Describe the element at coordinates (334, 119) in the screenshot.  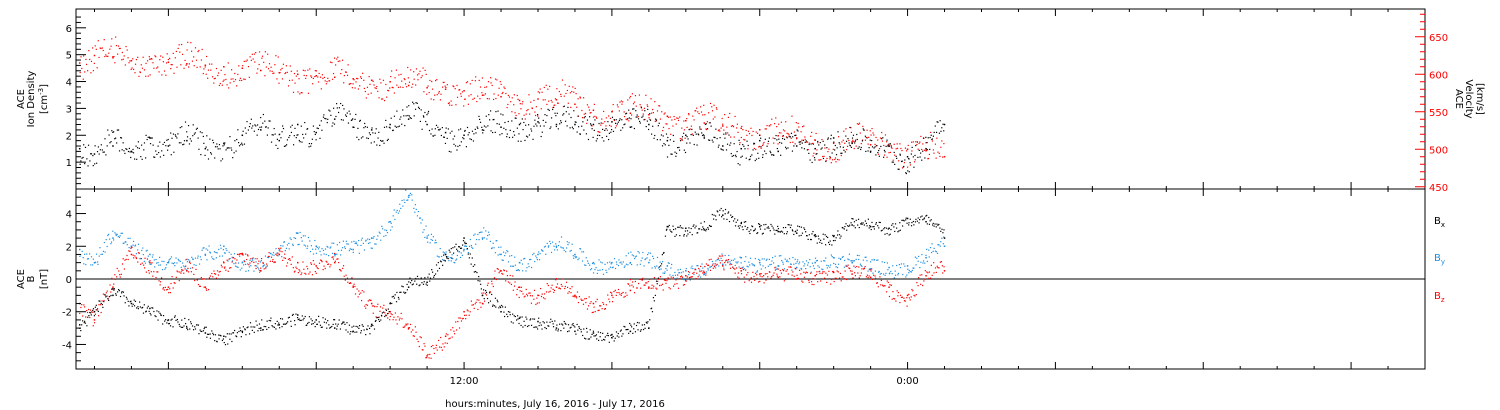
I see `density-point` at that location.